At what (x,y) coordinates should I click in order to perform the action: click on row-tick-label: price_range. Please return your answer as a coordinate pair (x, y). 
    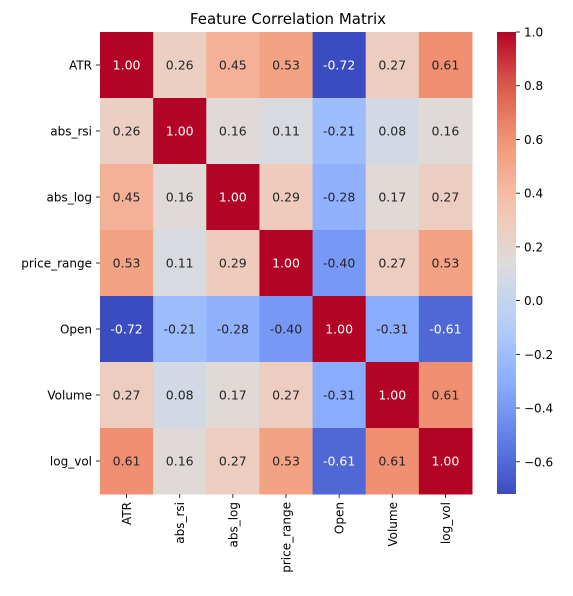
    Looking at the image, I should click on (56, 264).